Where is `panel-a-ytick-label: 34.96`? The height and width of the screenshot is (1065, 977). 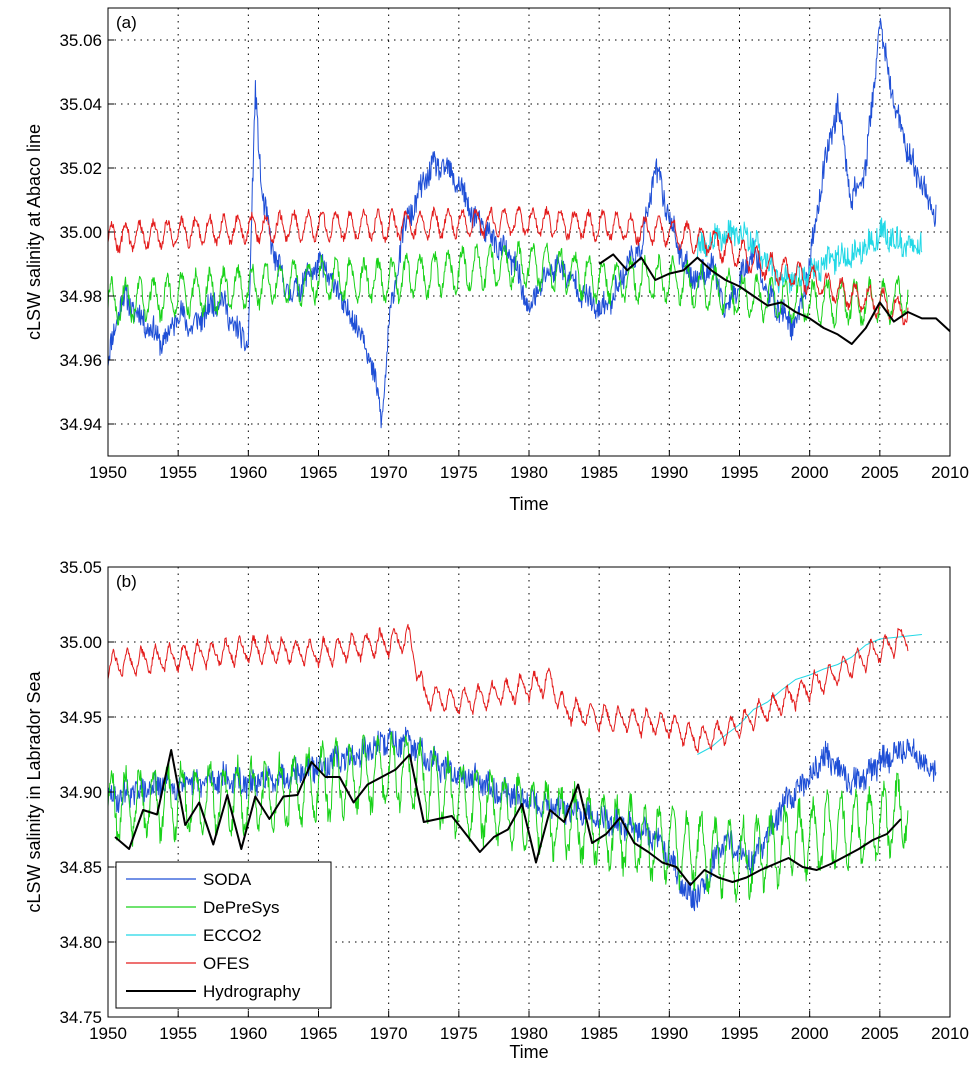 panel-a-ytick-label: 34.96 is located at coordinates (80, 360).